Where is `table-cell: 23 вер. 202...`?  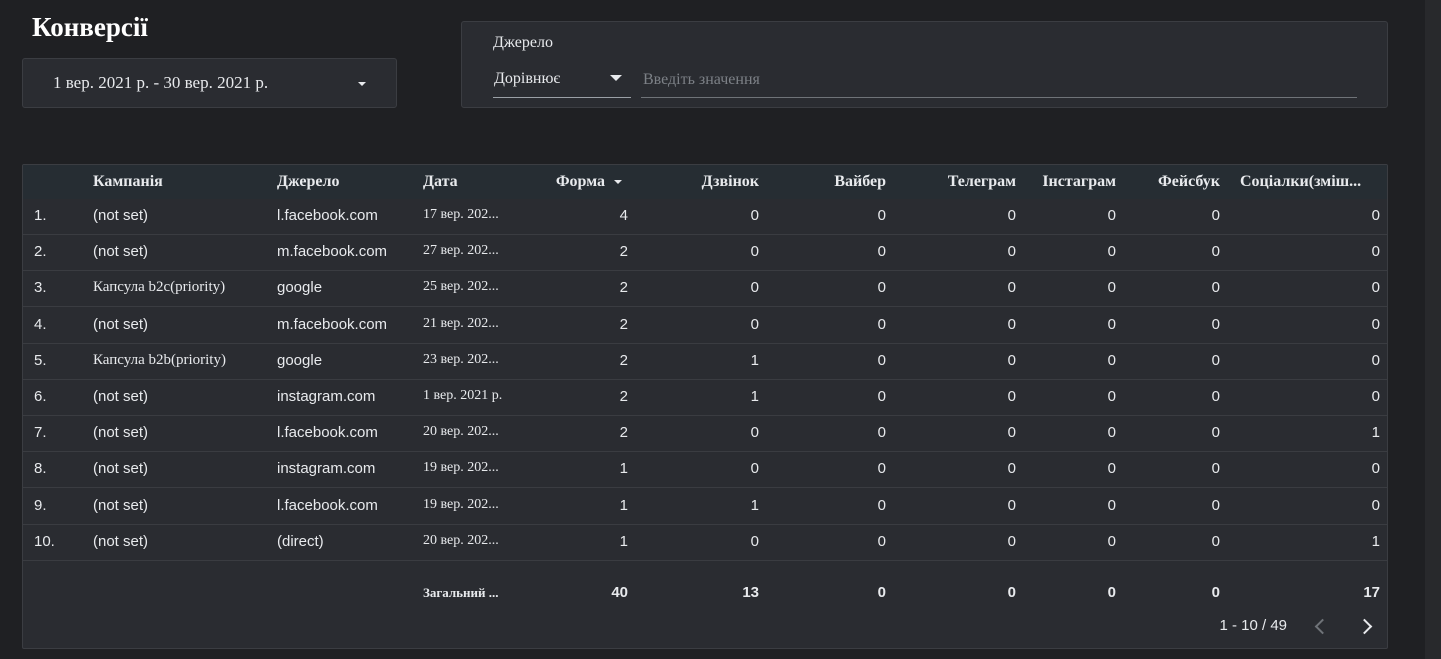 table-cell: 23 вер. 202... is located at coordinates (461, 359).